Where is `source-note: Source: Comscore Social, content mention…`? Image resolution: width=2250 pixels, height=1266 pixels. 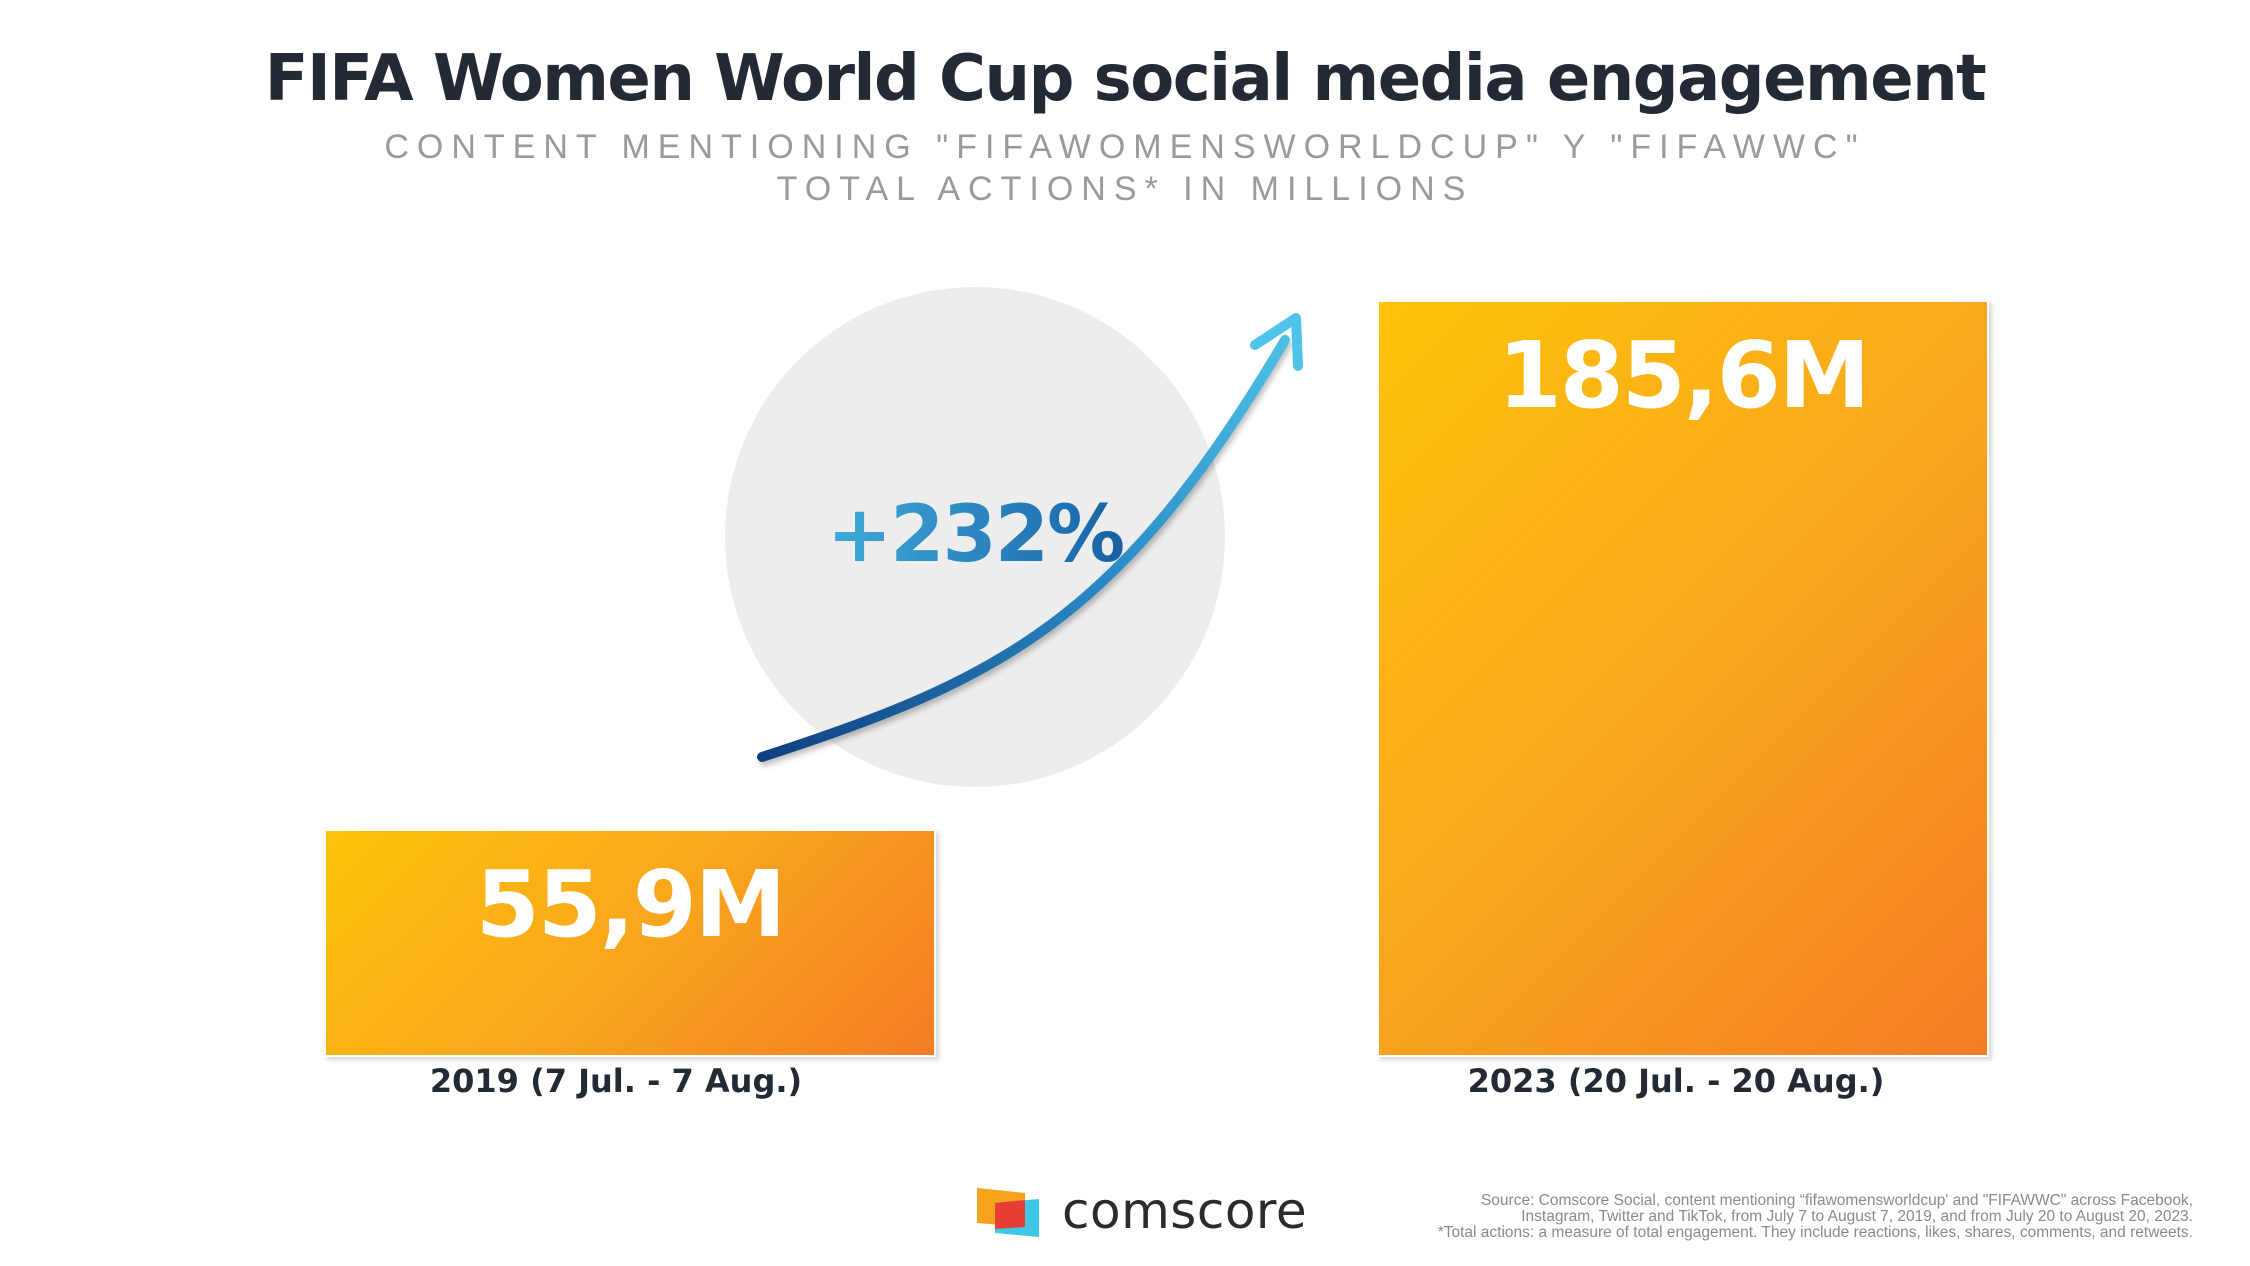
source-note: Source: Comscore Social, content mention… is located at coordinates (1743, 1217).